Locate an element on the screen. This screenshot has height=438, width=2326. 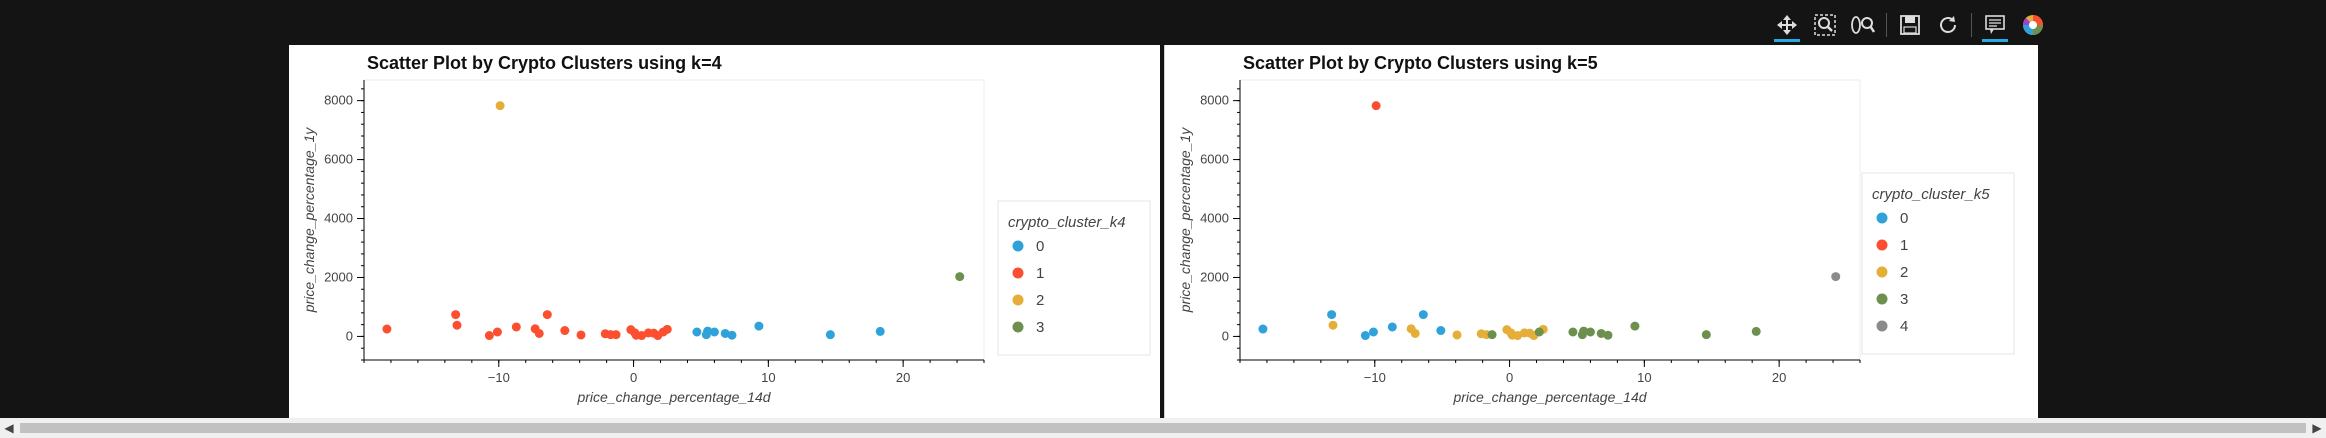
reset-icon is located at coordinates (1948, 25).